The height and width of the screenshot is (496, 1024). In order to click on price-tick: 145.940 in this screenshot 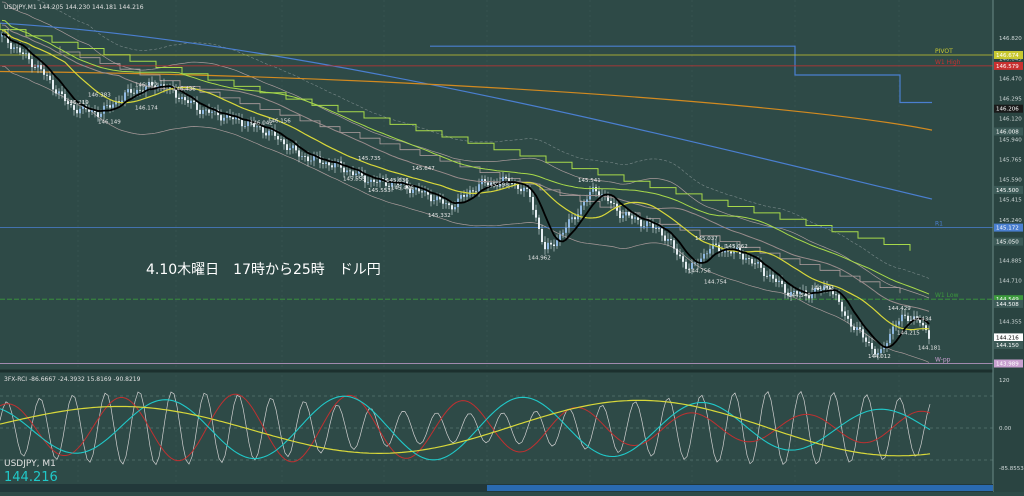, I will do `click(1010, 140)`.